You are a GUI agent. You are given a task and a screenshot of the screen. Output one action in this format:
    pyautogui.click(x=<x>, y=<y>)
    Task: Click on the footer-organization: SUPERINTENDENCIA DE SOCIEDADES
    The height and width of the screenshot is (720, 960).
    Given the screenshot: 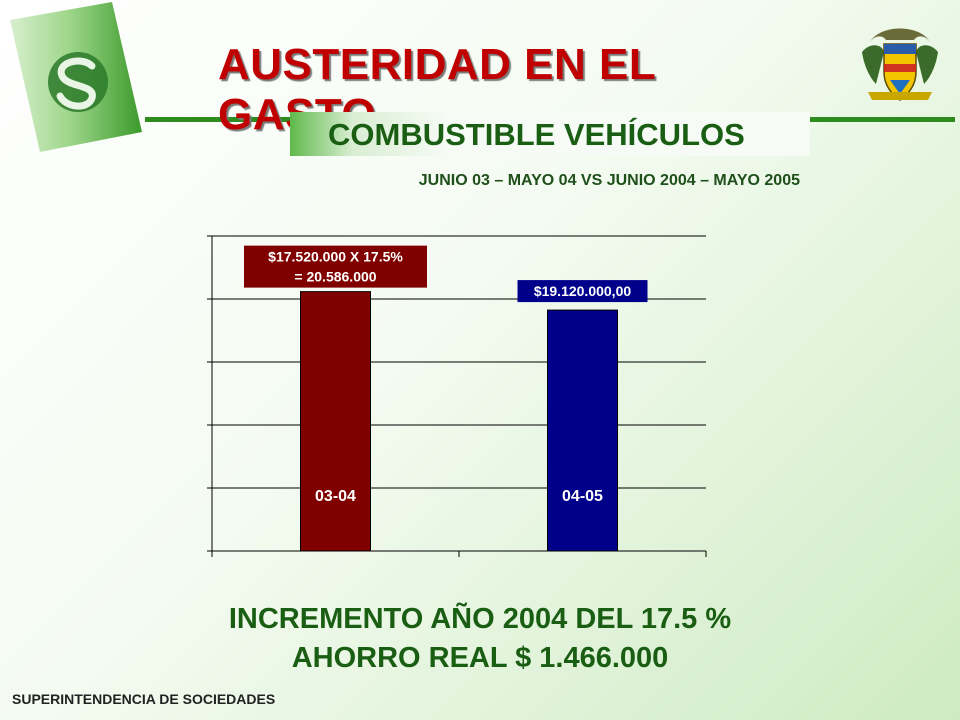 What is the action you would take?
    pyautogui.click(x=144, y=699)
    